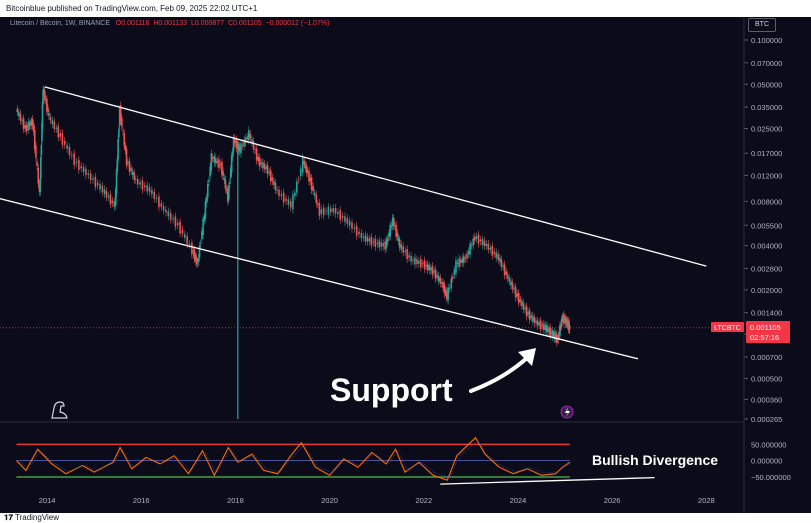 This screenshot has width=811, height=523. I want to click on price-tag-bg, so click(768, 332).